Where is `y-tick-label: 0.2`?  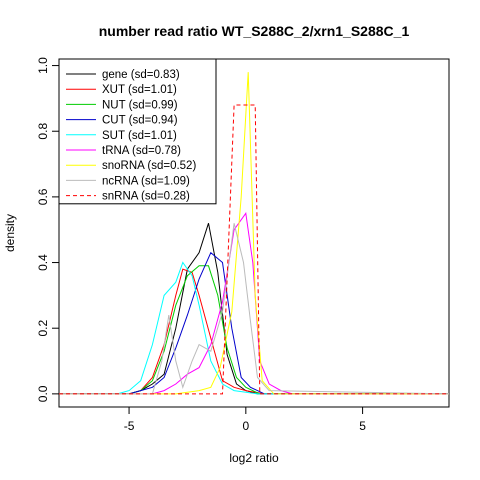 y-tick-label: 0.2 is located at coordinates (43, 328).